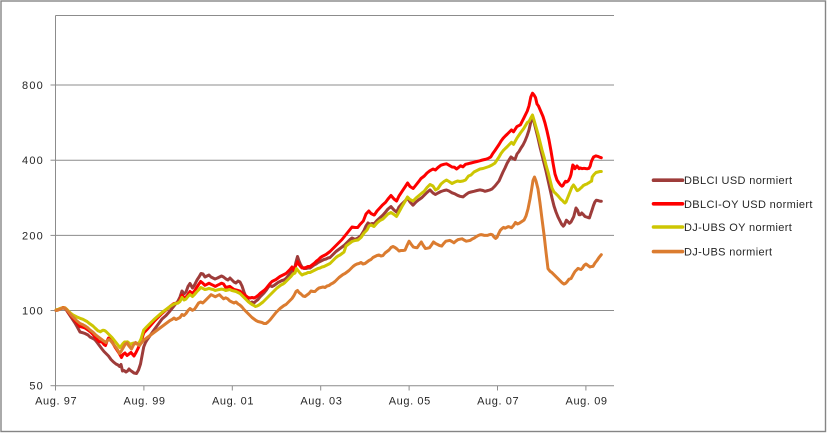  Describe the element at coordinates (728, 253) in the screenshot. I see `svg-text: DJ-UBS normiert` at that location.